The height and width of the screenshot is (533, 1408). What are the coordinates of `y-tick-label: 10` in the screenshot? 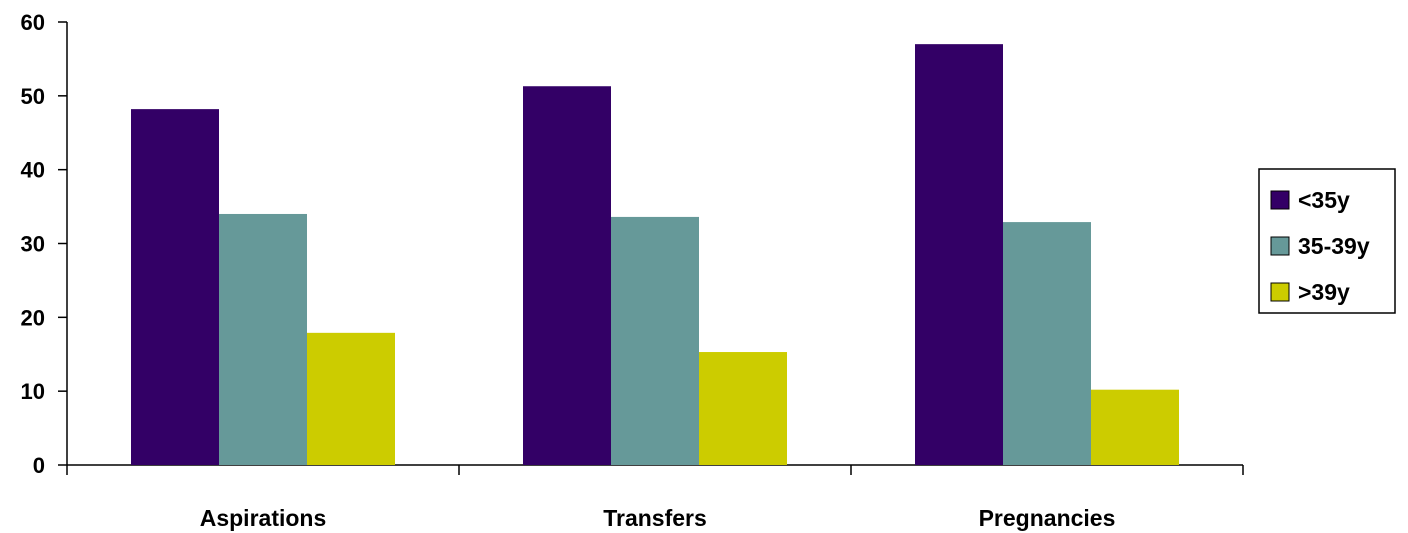 It's located at (33, 391).